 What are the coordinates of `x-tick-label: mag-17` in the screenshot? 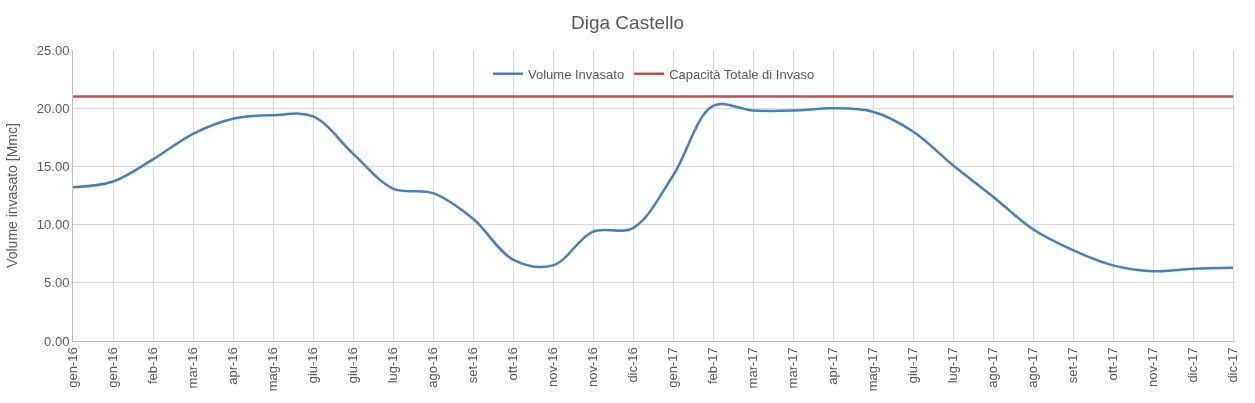 It's located at (873, 369).